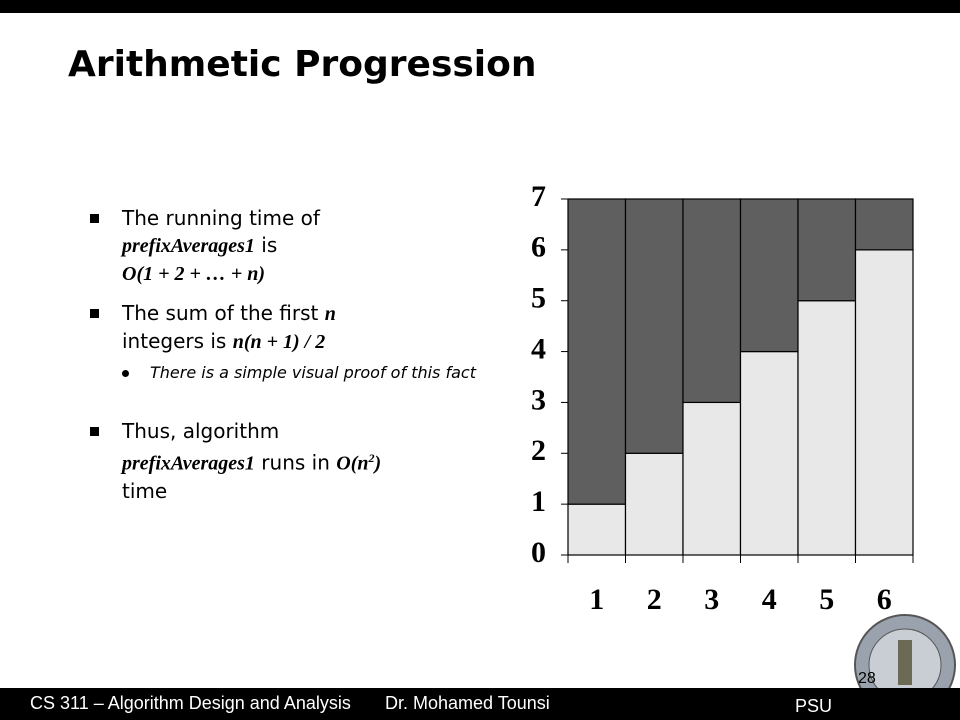  I want to click on y-tick-label: 3, so click(538, 399).